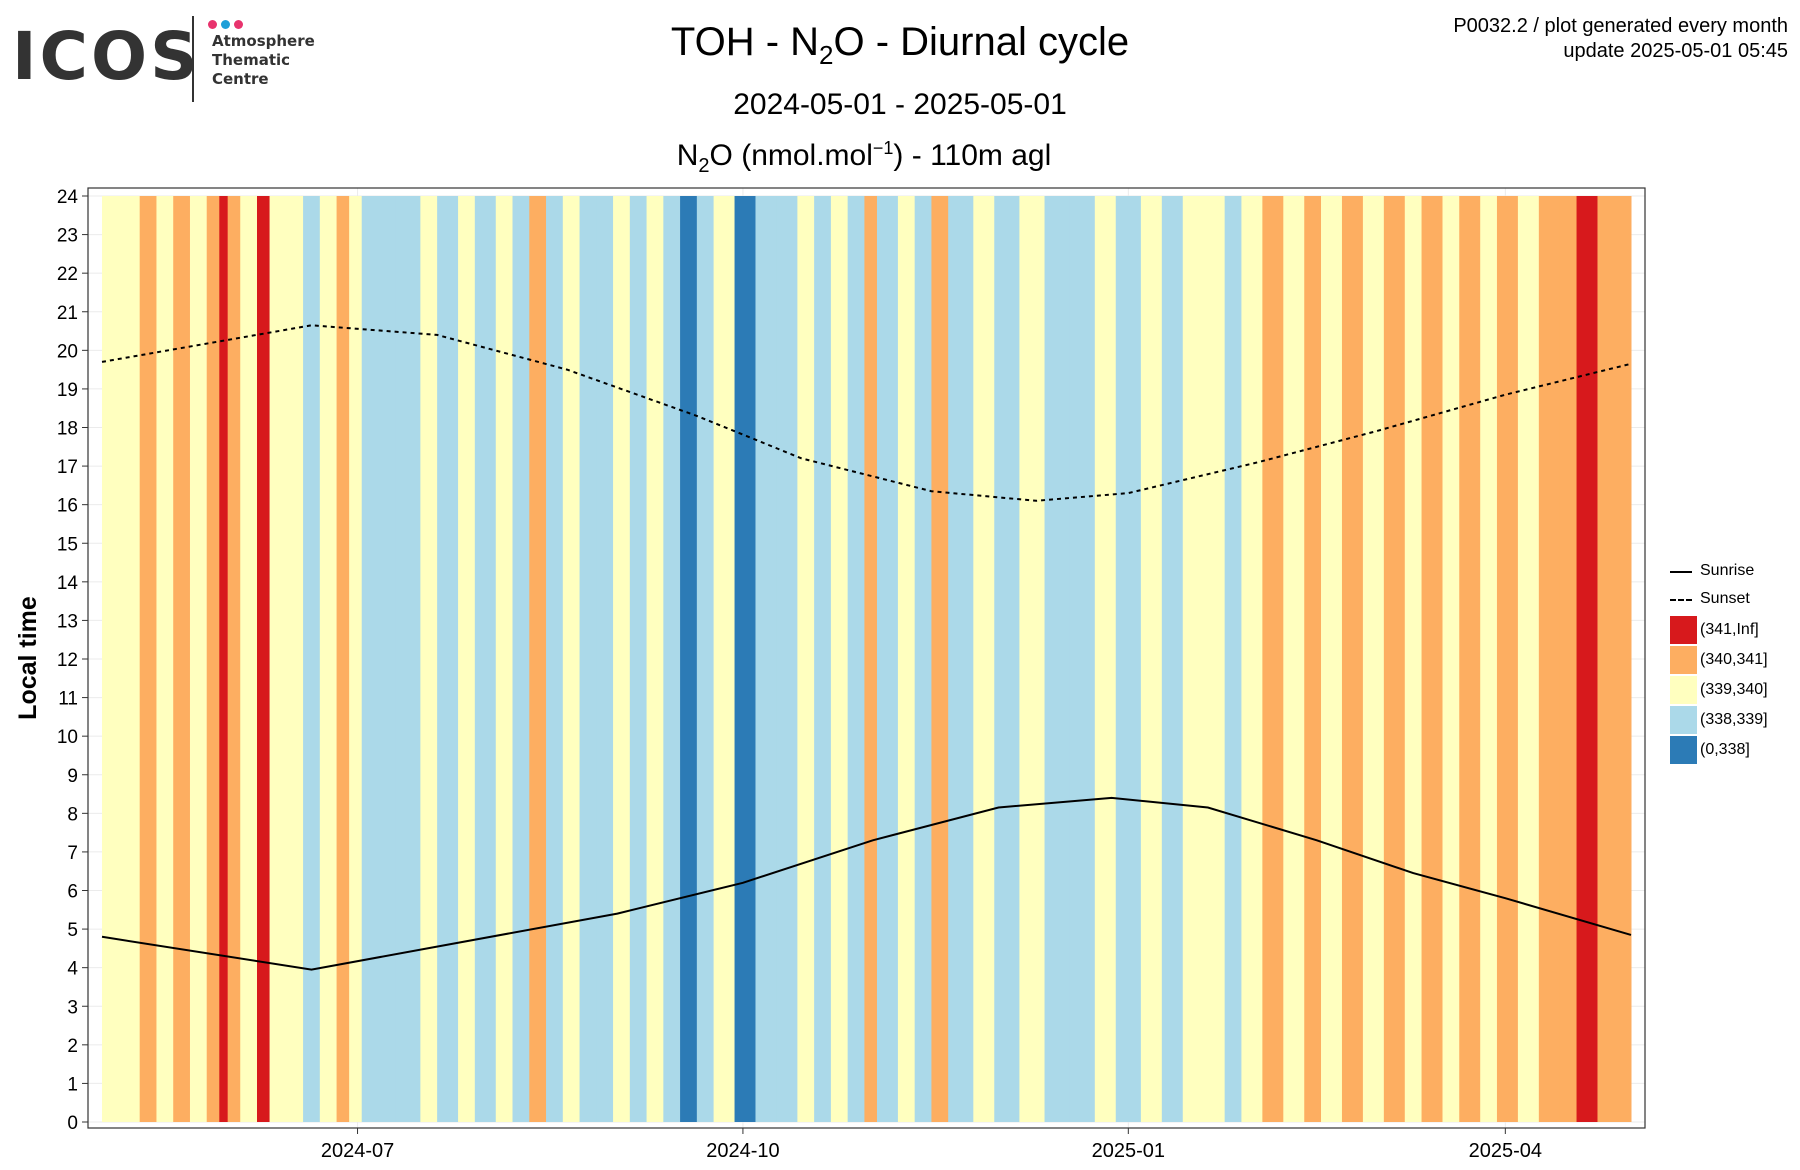  I want to click on subtitle-part: ) - 110m agl, so click(972, 155).